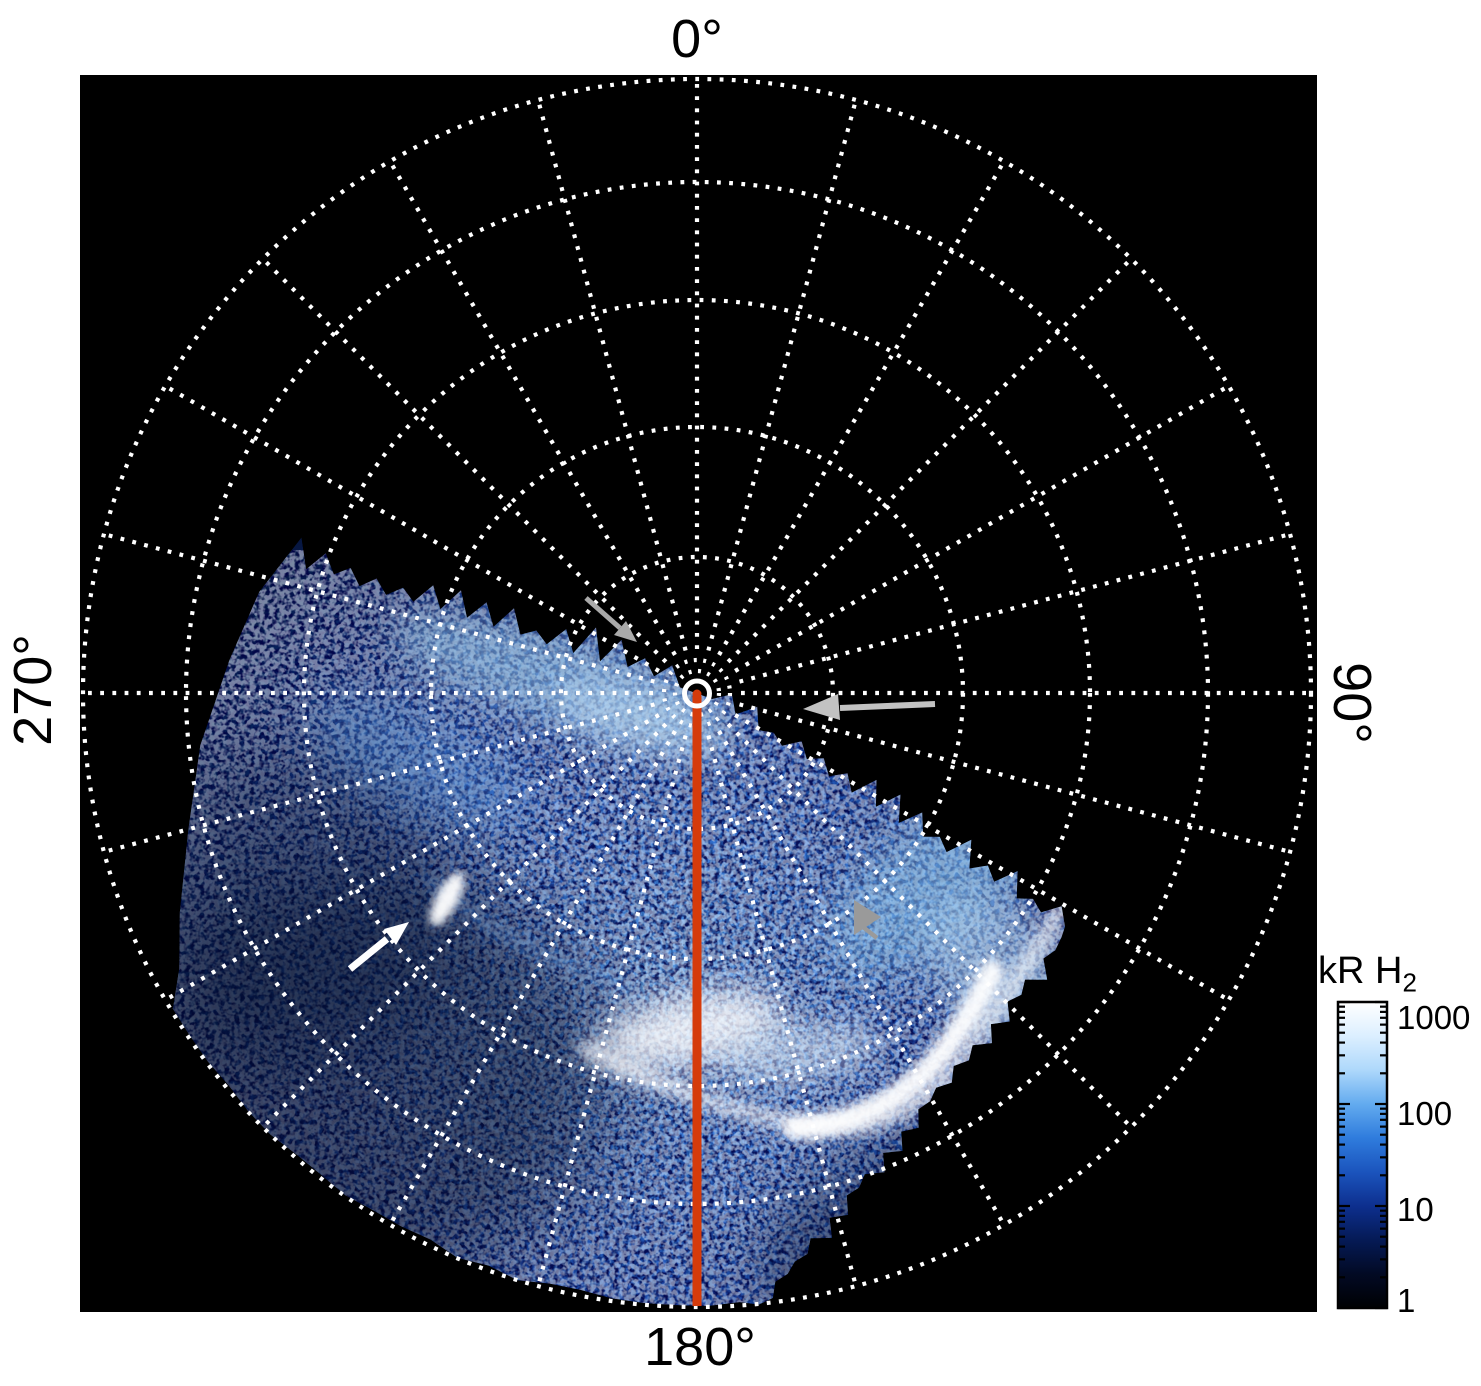 The image size is (1481, 1386). What do you see at coordinates (641, 784) in the screenshot?
I see `annotation-arrows` at bounding box center [641, 784].